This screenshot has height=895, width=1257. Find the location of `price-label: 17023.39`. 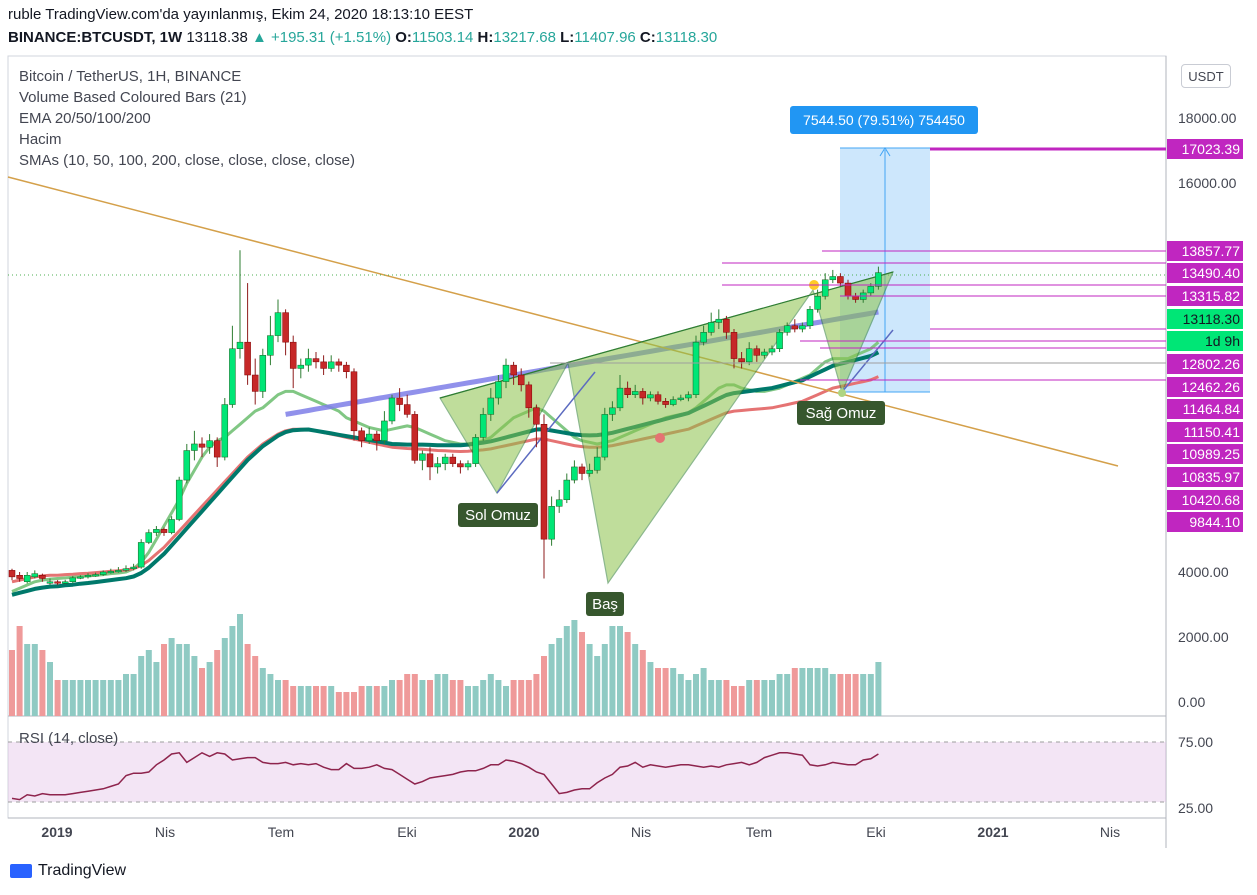

price-label: 17023.39 is located at coordinates (1211, 149).